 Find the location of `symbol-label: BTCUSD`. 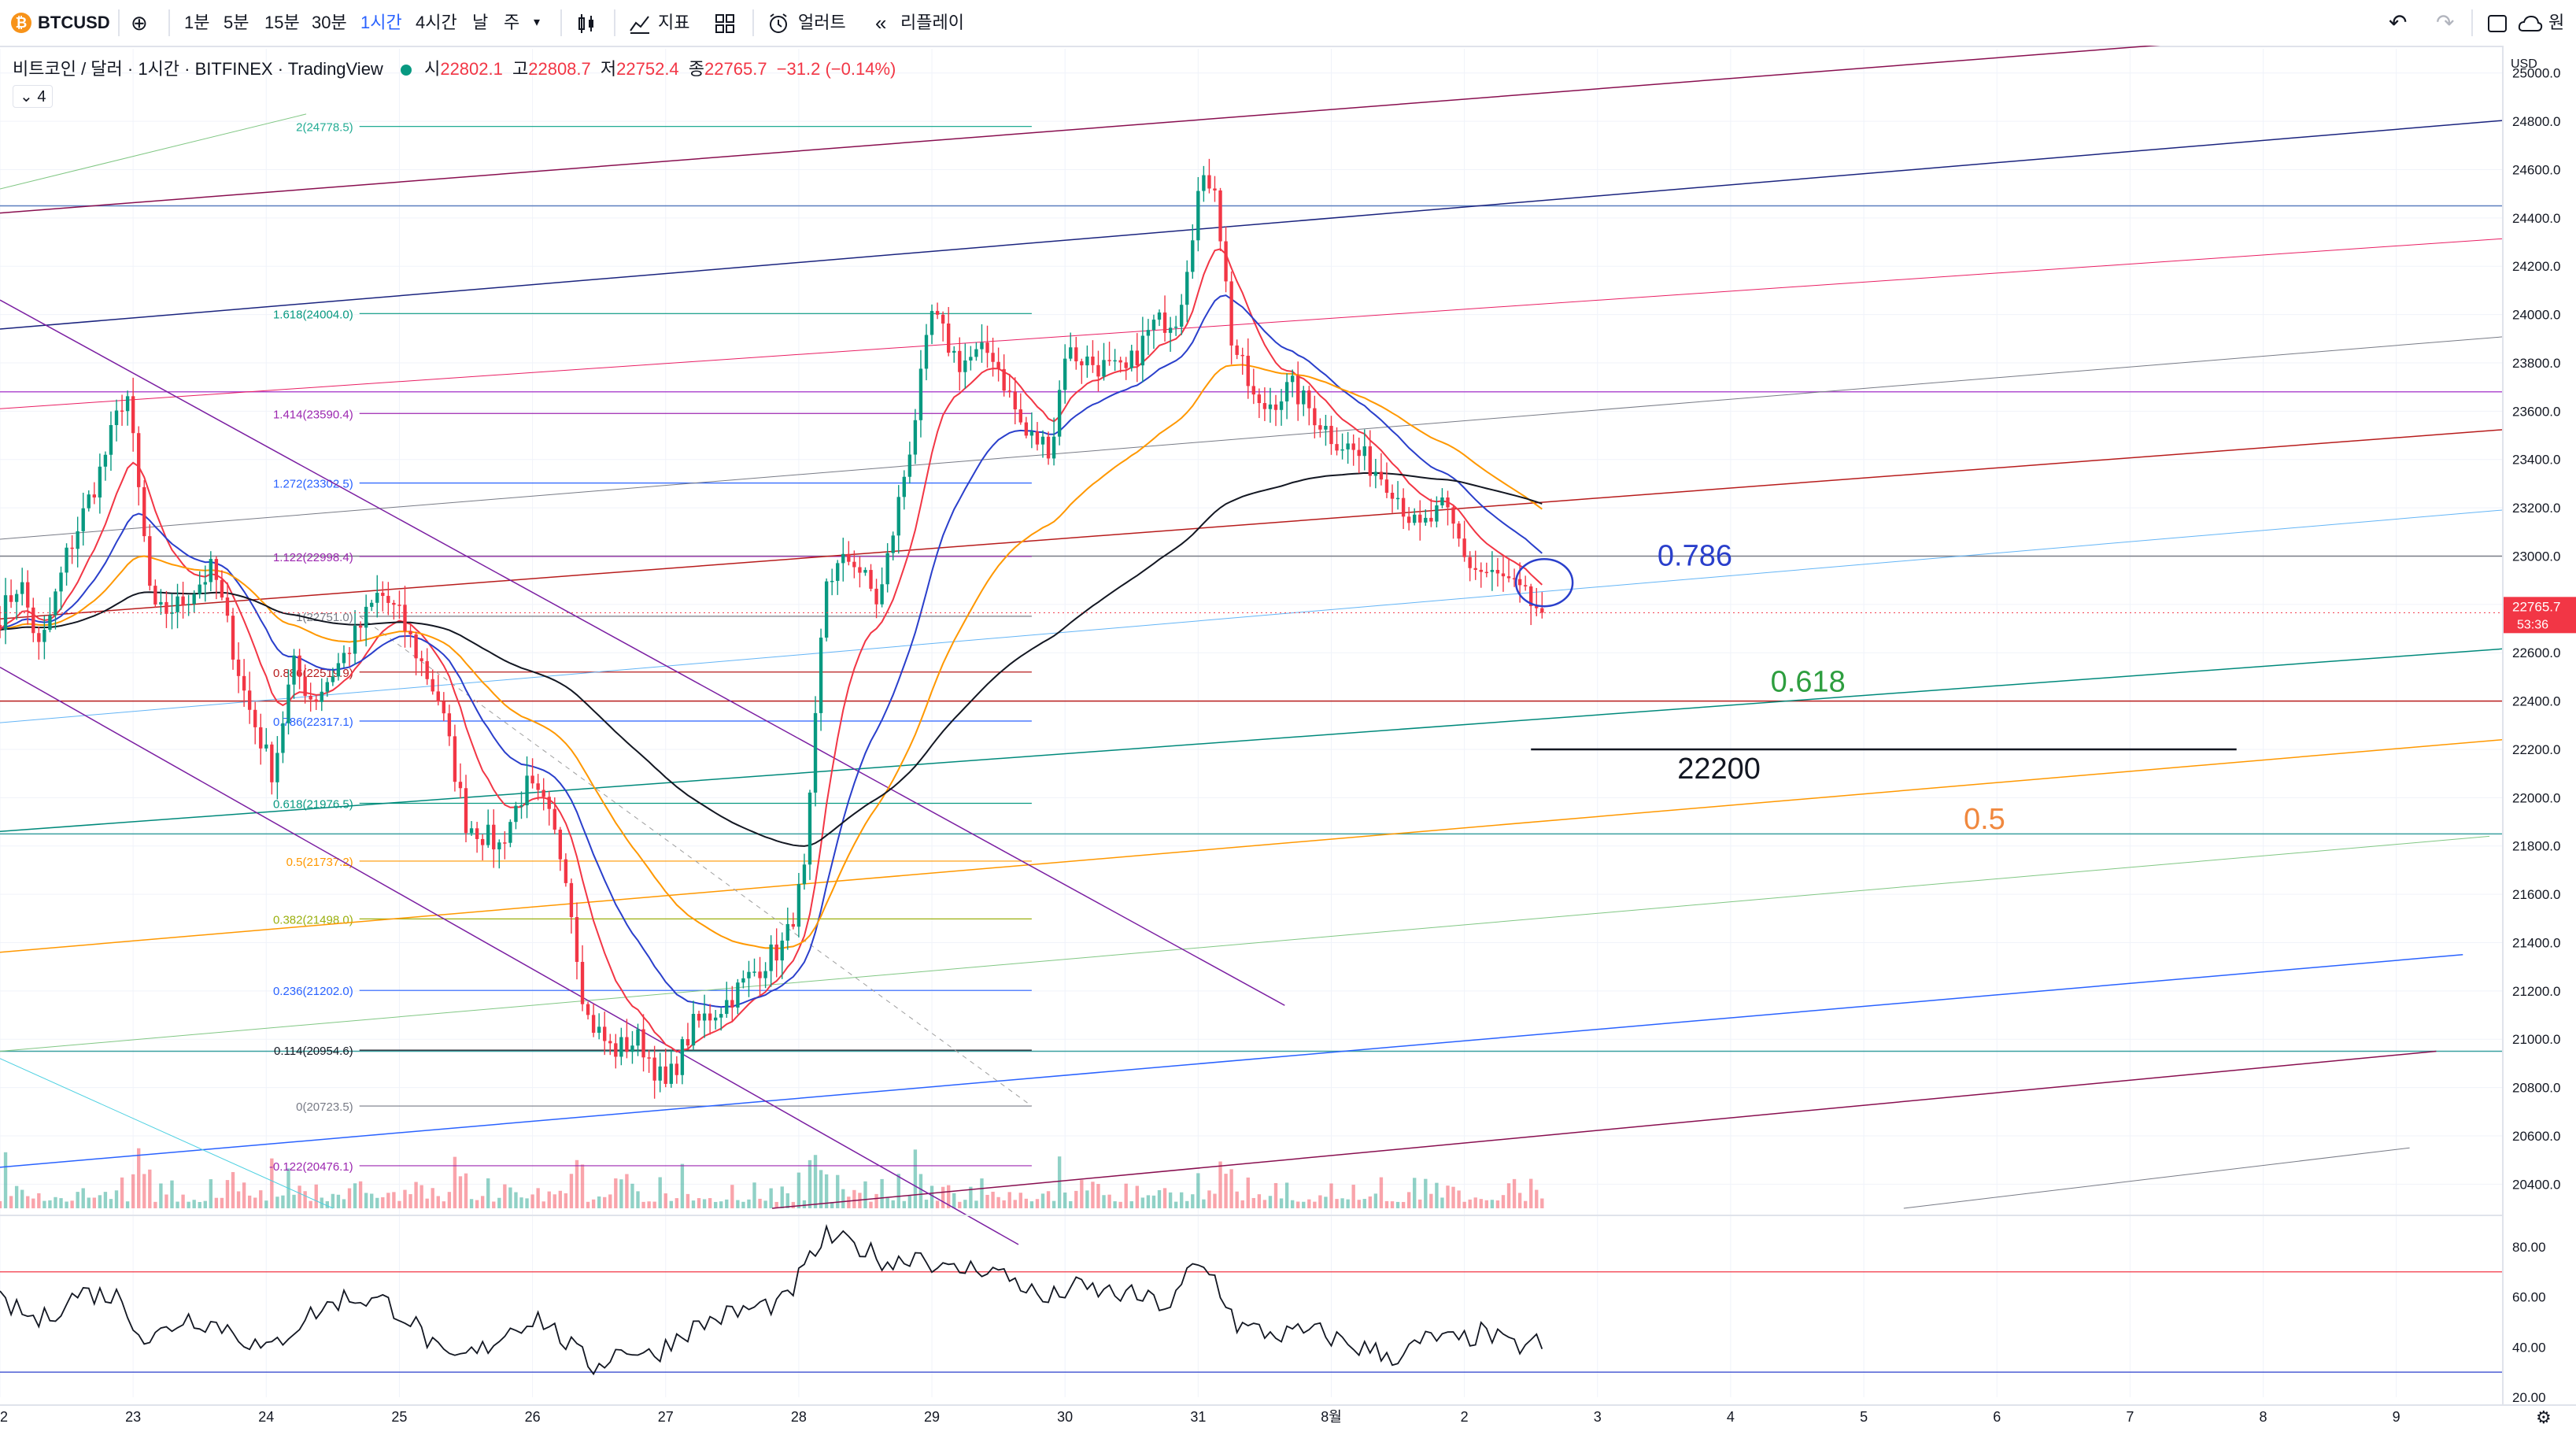

symbol-label: BTCUSD is located at coordinates (74, 22).